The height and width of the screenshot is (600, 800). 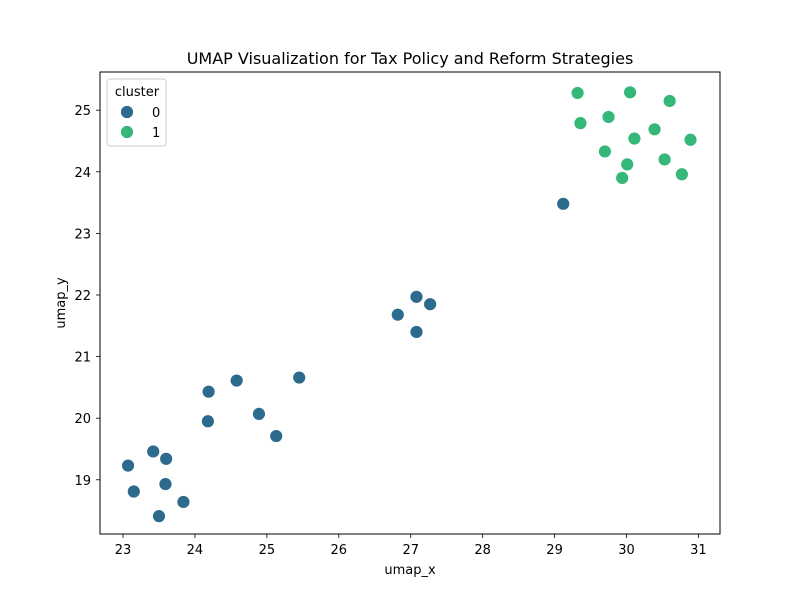 I want to click on x-tick-label: 30, so click(x=626, y=550).